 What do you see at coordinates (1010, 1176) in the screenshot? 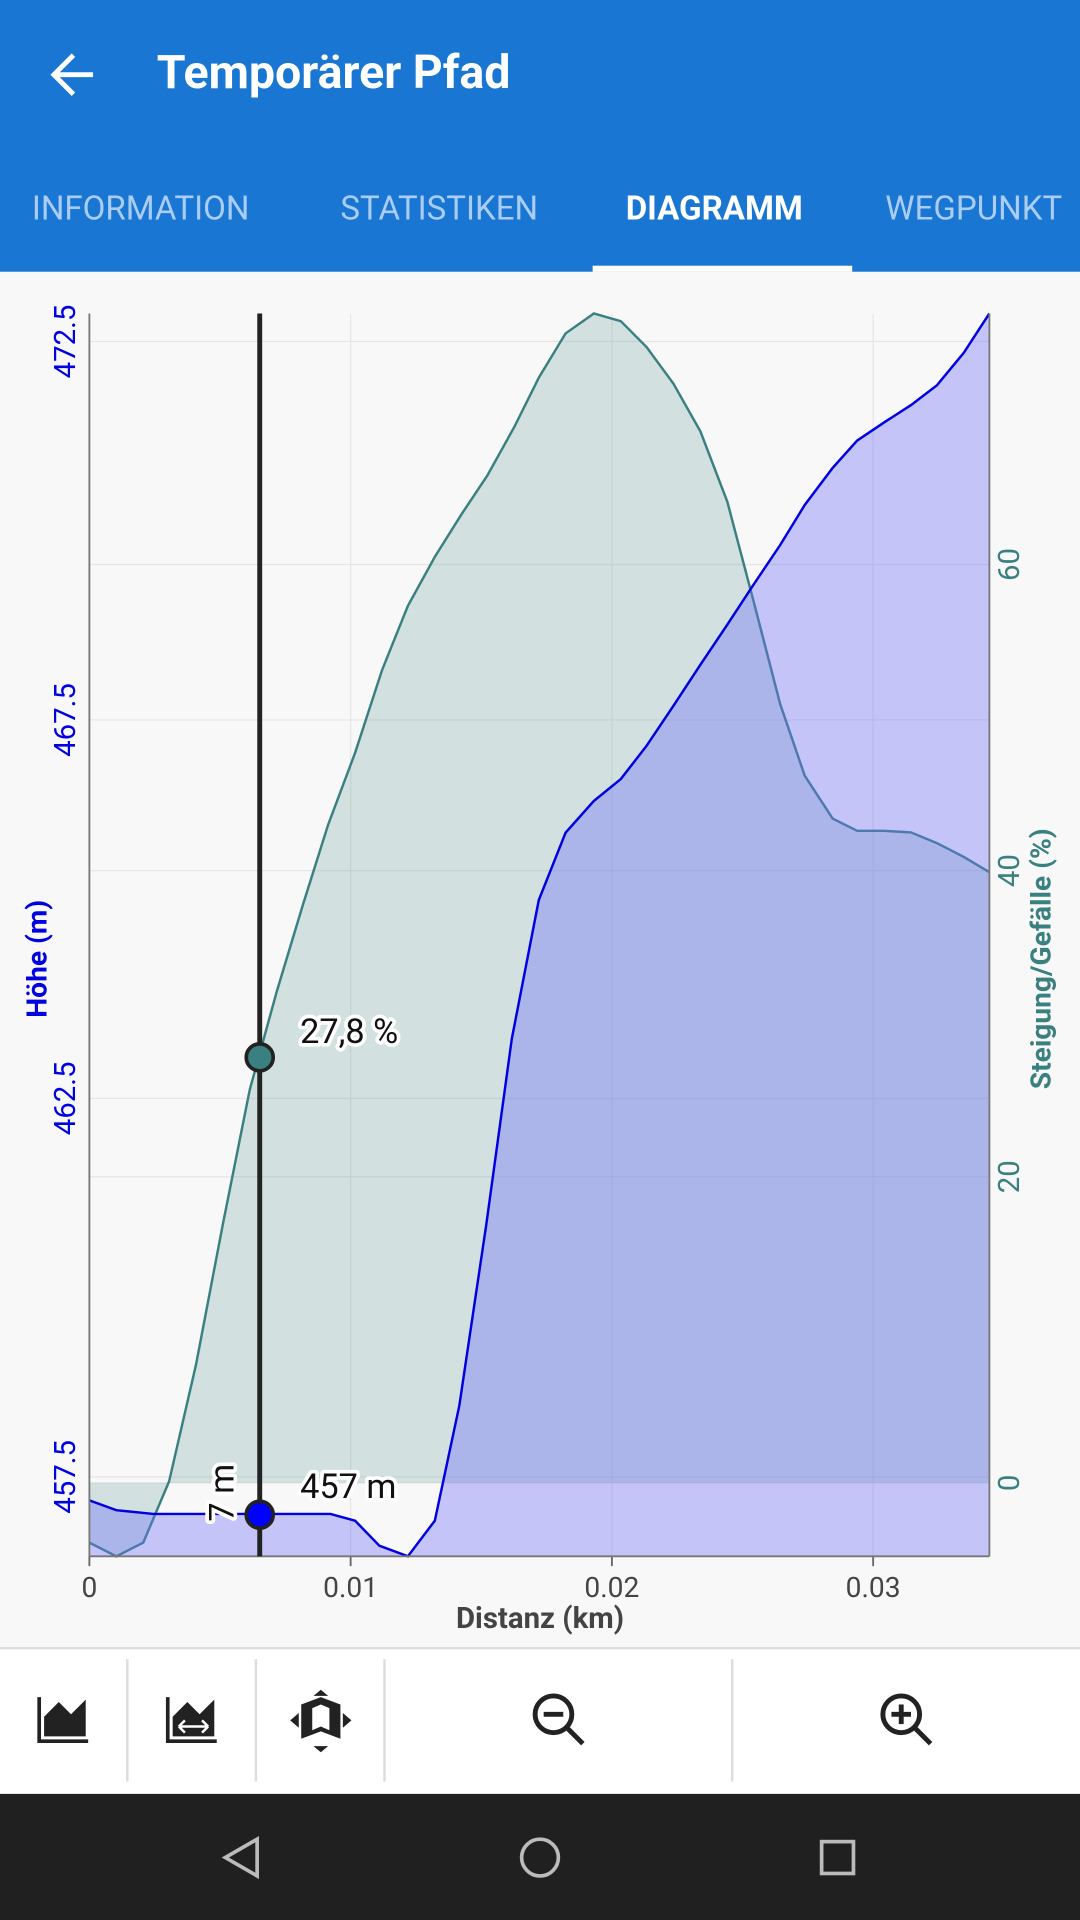
I see `y2-tick-label: 20` at bounding box center [1010, 1176].